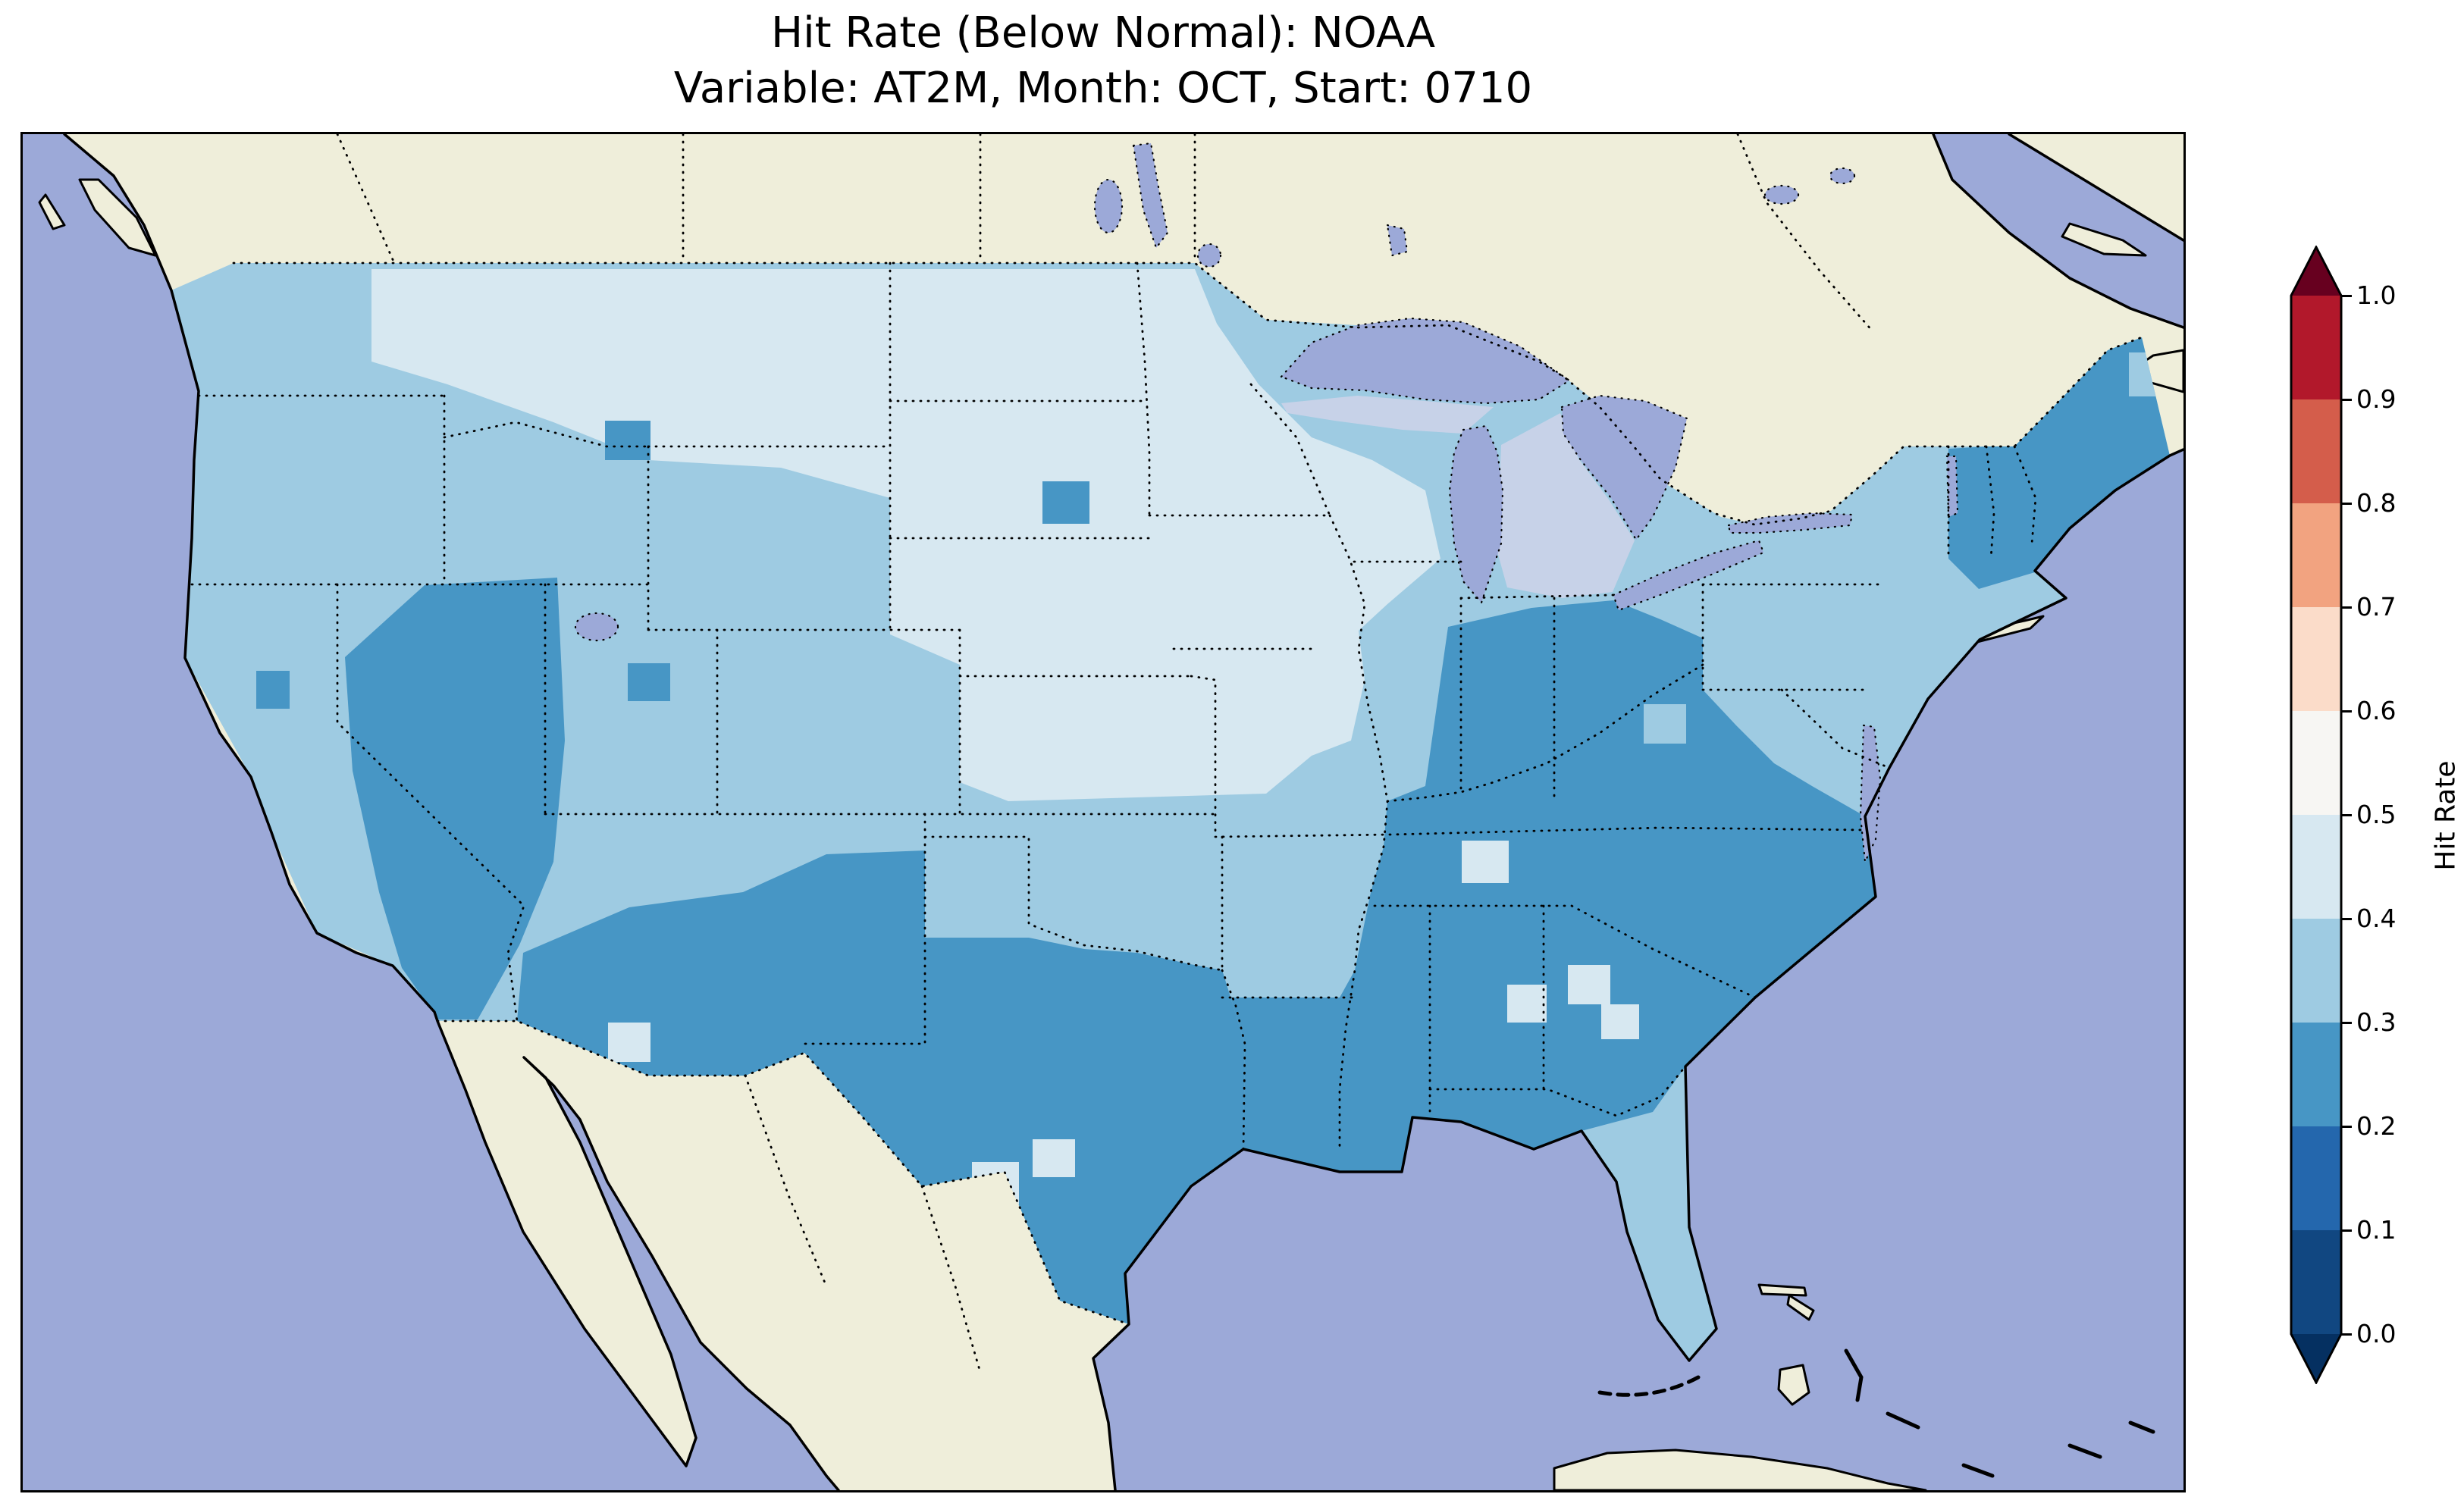 This screenshot has width=2464, height=1494. I want to click on colorbar-tick-mark-0.1, so click(2347, 1230).